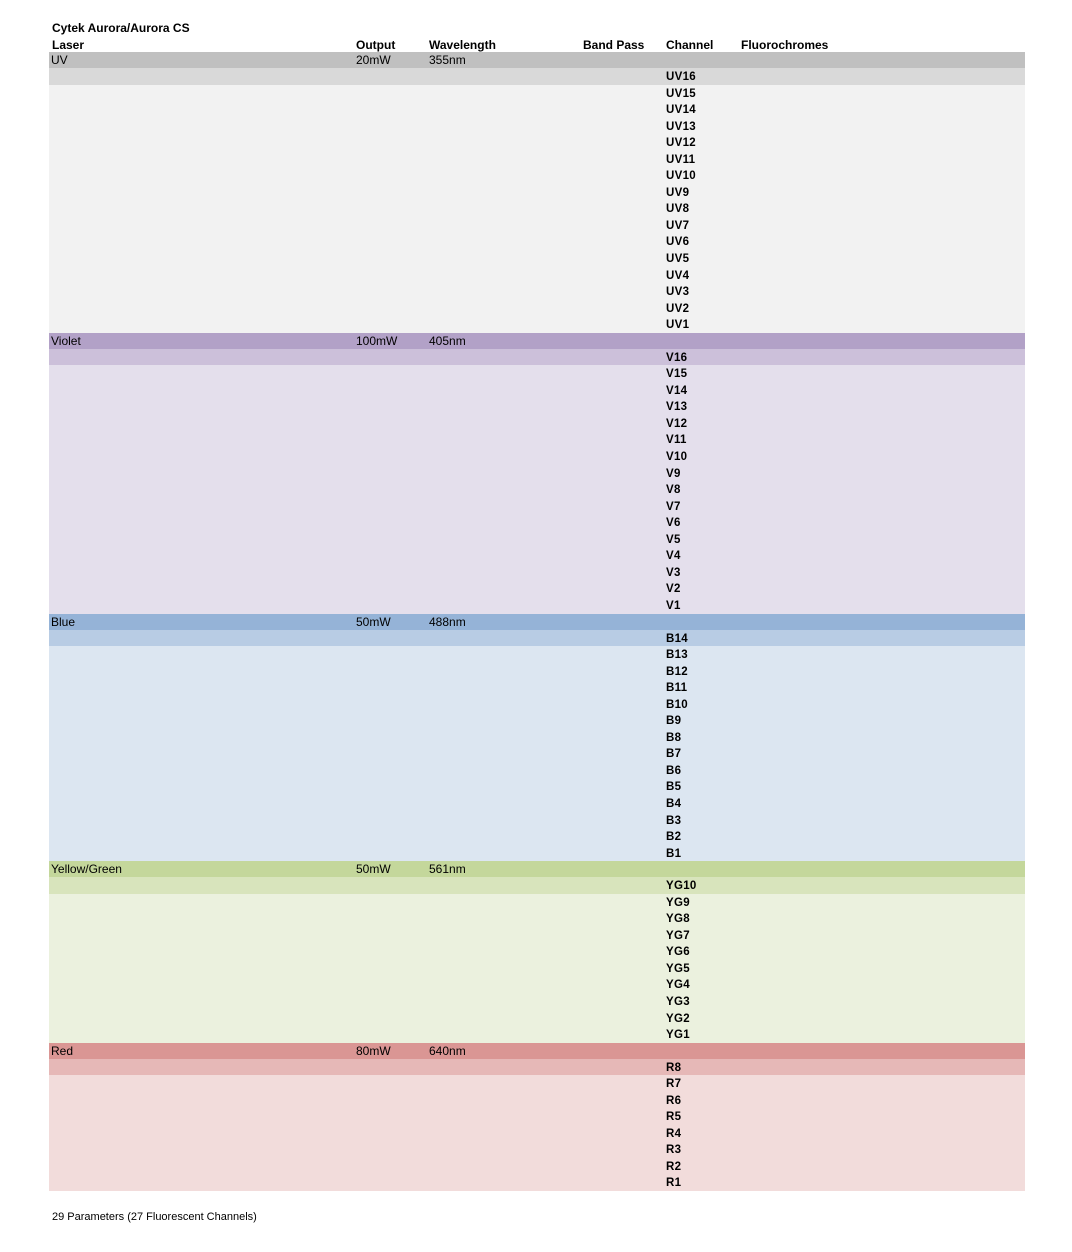  Describe the element at coordinates (678, 275) in the screenshot. I see `channel-label: UV4` at that location.